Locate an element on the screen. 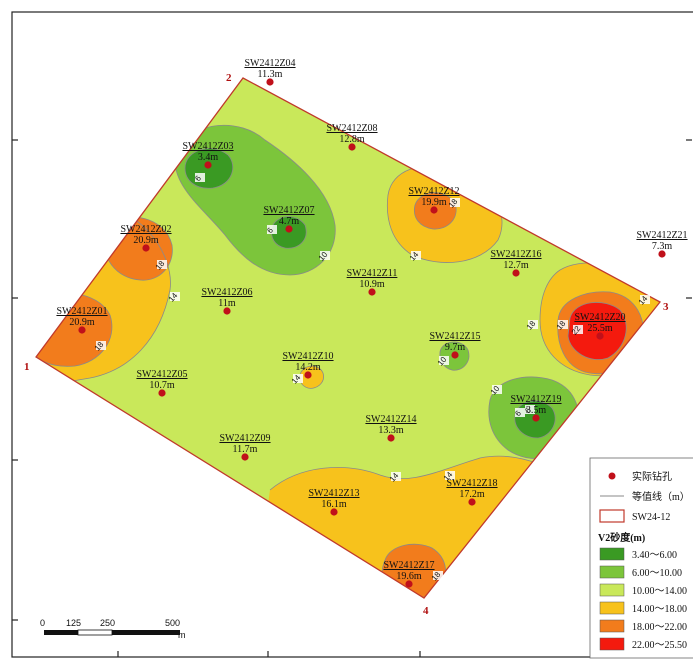 The height and width of the screenshot is (663, 693). borehole-id: SW2412Z20 is located at coordinates (599, 317).